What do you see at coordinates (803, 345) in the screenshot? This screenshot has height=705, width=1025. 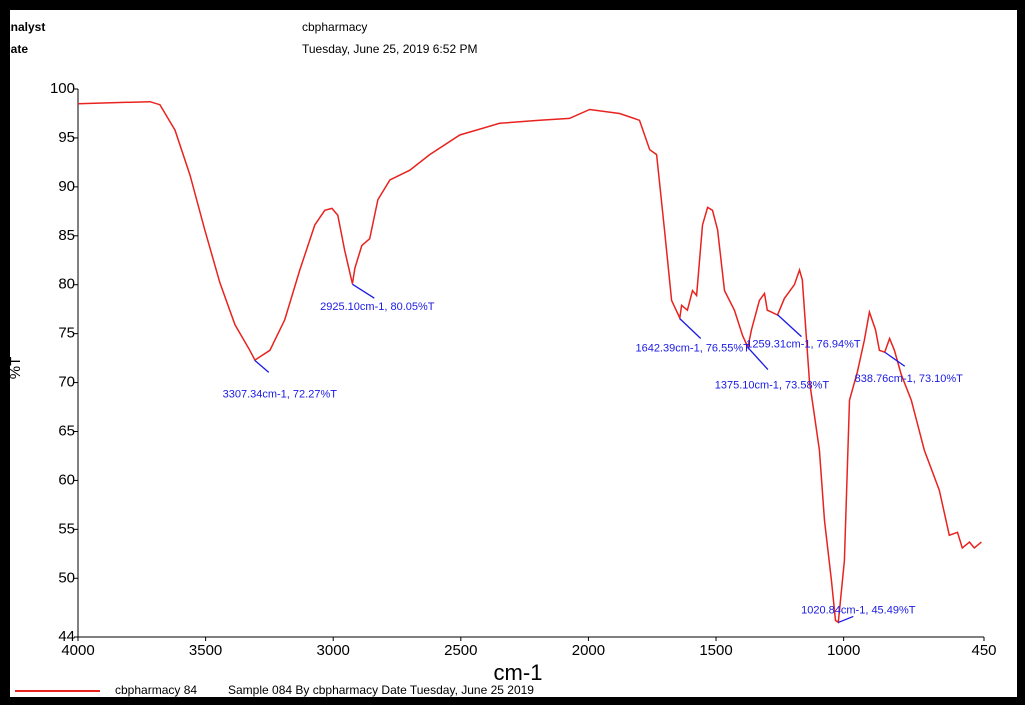 I see `annotation-label: 1259.31cm-1, 76.94%T` at bounding box center [803, 345].